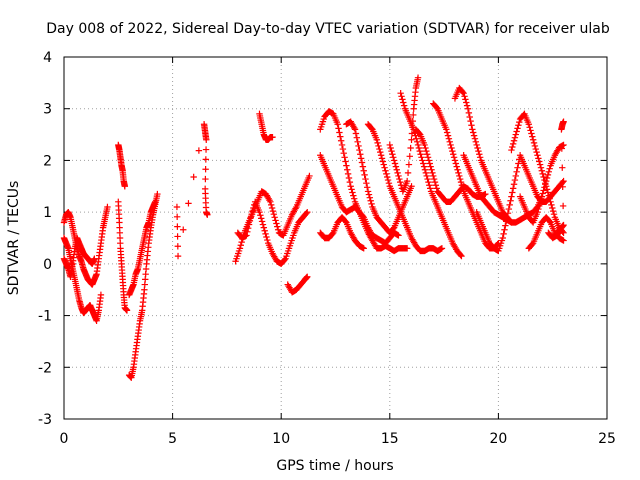  What do you see at coordinates (14, 238) in the screenshot?
I see `y-axis-title: SDTVAR / TECUs` at bounding box center [14, 238].